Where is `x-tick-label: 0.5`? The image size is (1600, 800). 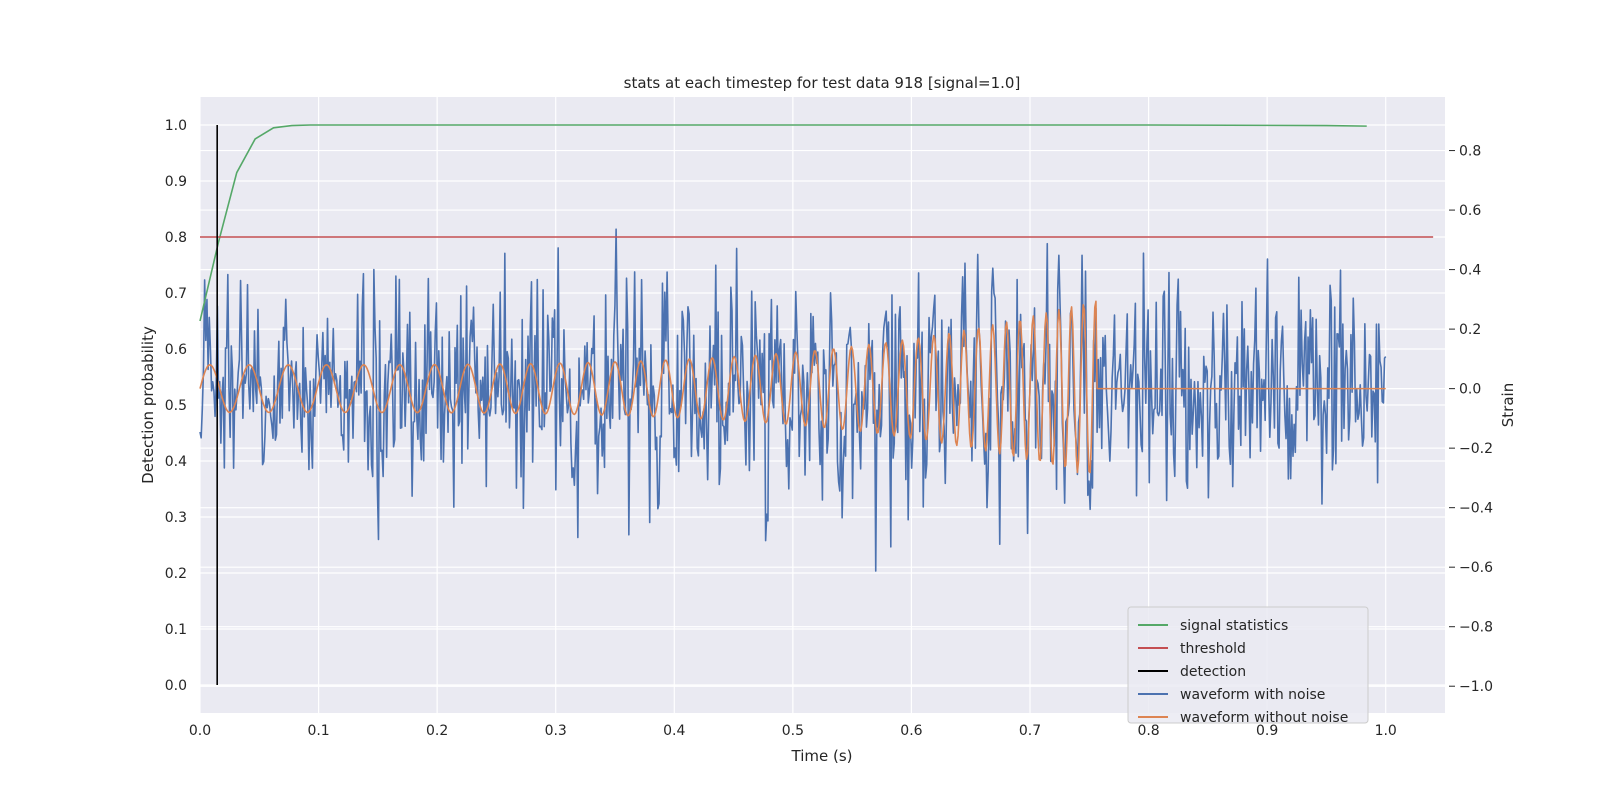 x-tick-label: 0.5 is located at coordinates (793, 731).